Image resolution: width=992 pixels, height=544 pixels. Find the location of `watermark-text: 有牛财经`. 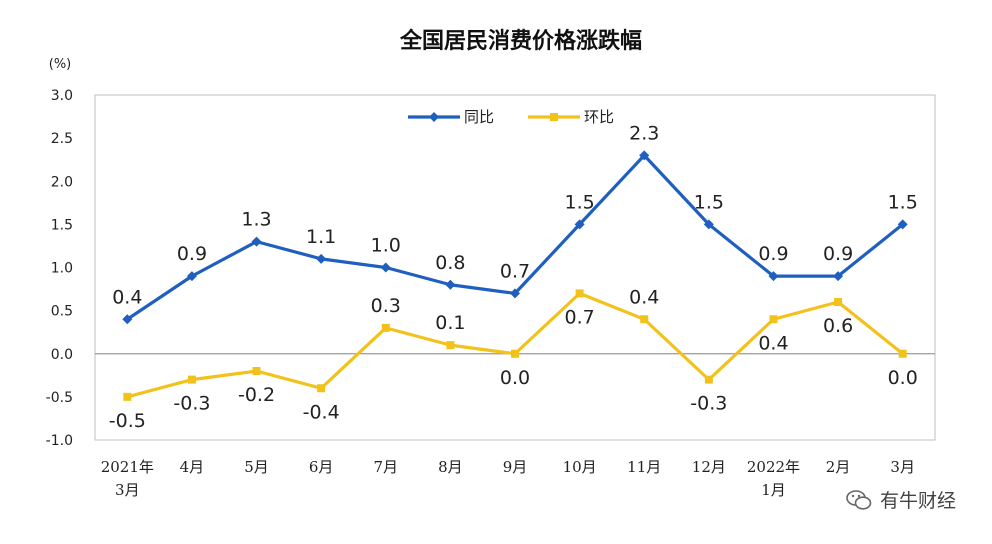

watermark-text: 有牛财经 is located at coordinates (917, 501).